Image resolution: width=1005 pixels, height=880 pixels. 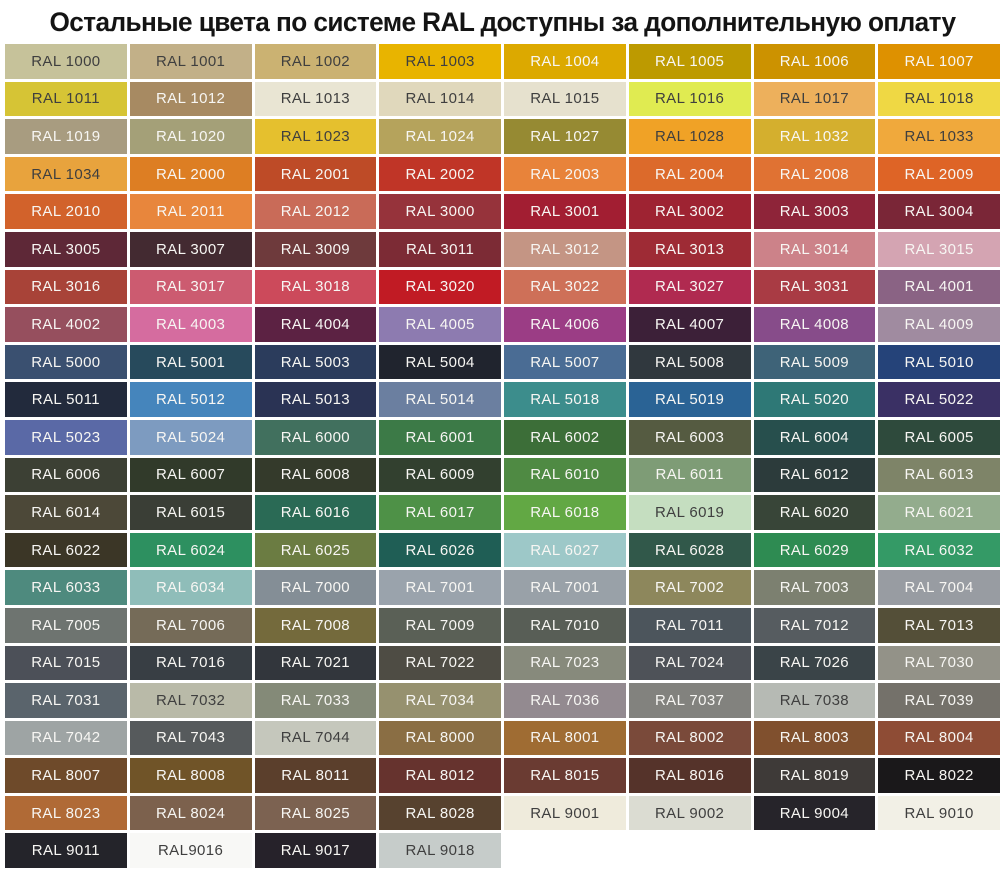 What do you see at coordinates (565, 437) in the screenshot?
I see `ral-swatch-ral-6002-84: RAL 6002` at bounding box center [565, 437].